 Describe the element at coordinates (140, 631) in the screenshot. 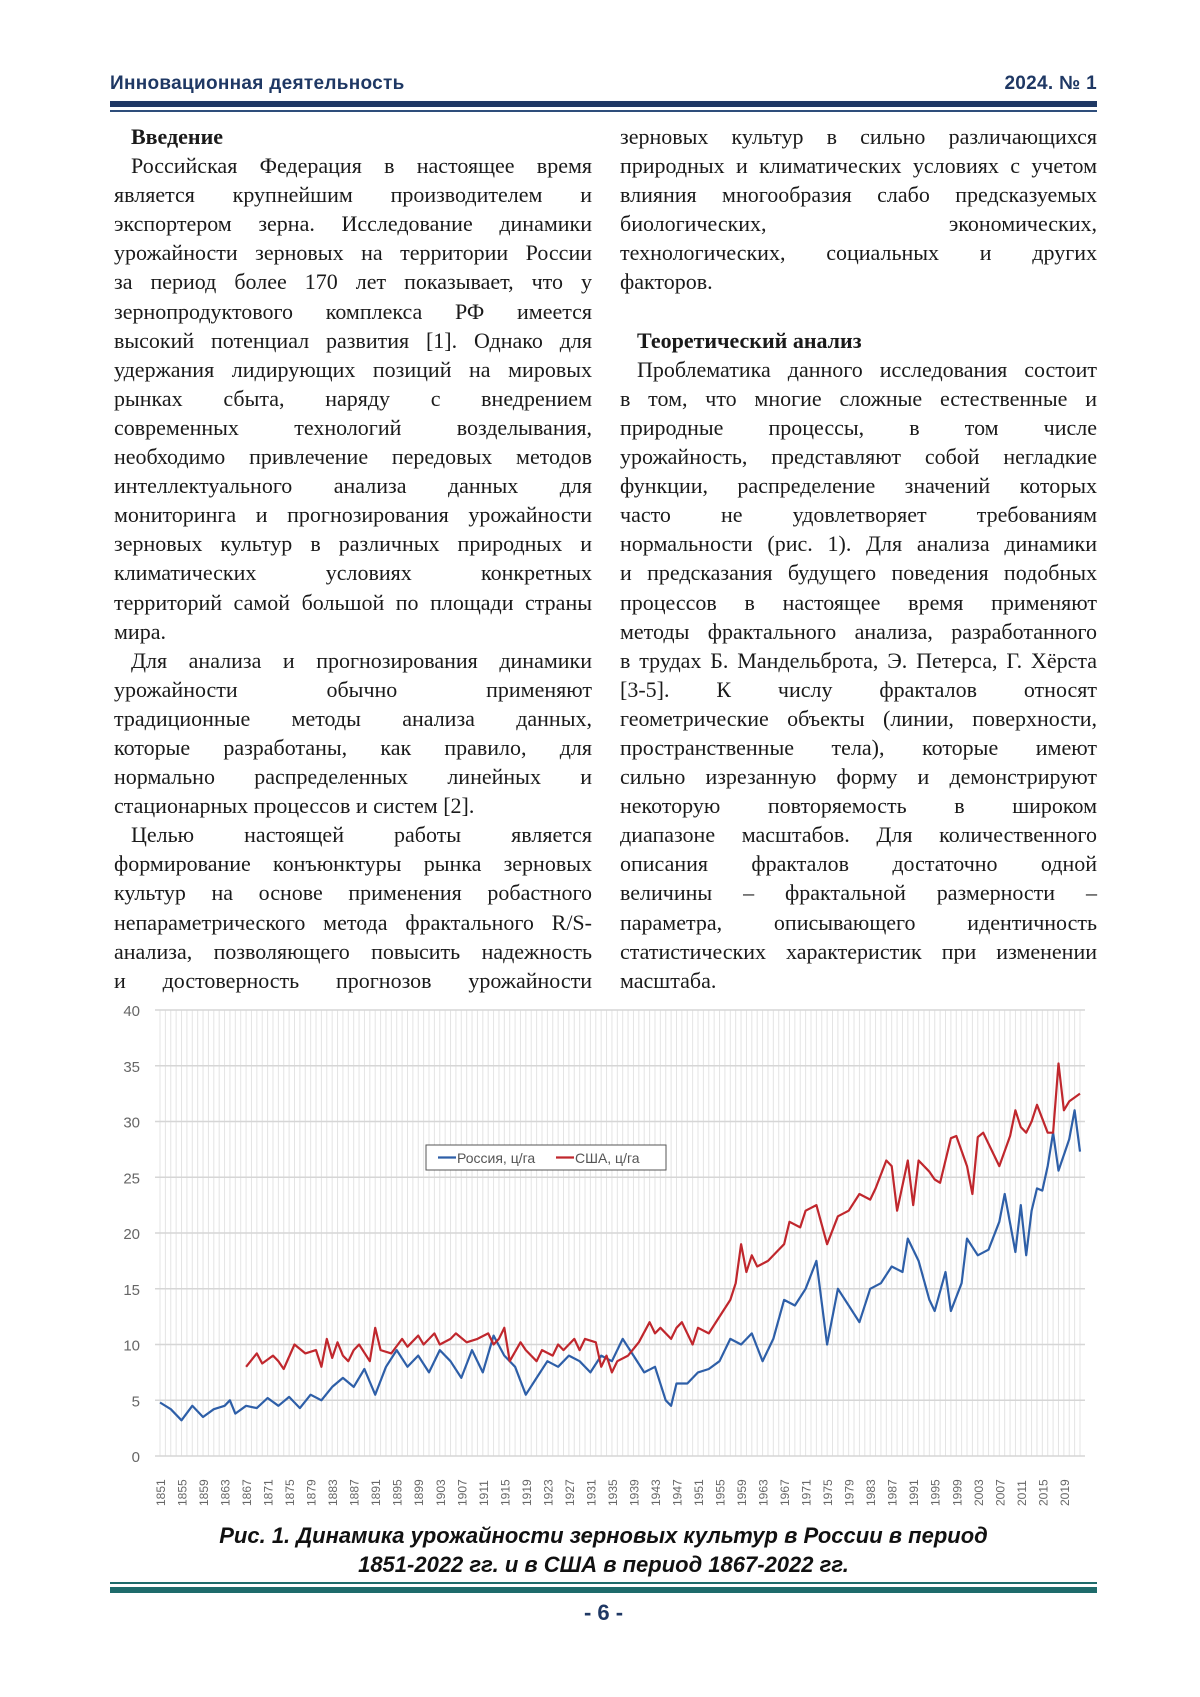

I see `text-line: мира.` at that location.